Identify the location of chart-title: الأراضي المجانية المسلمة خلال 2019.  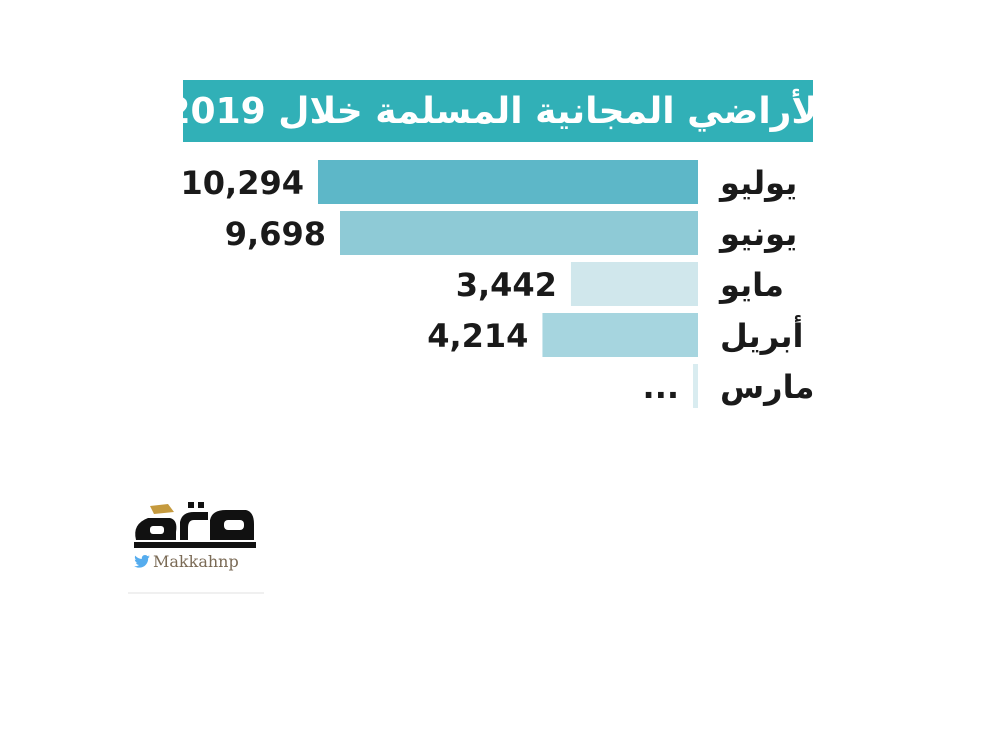
(498, 111).